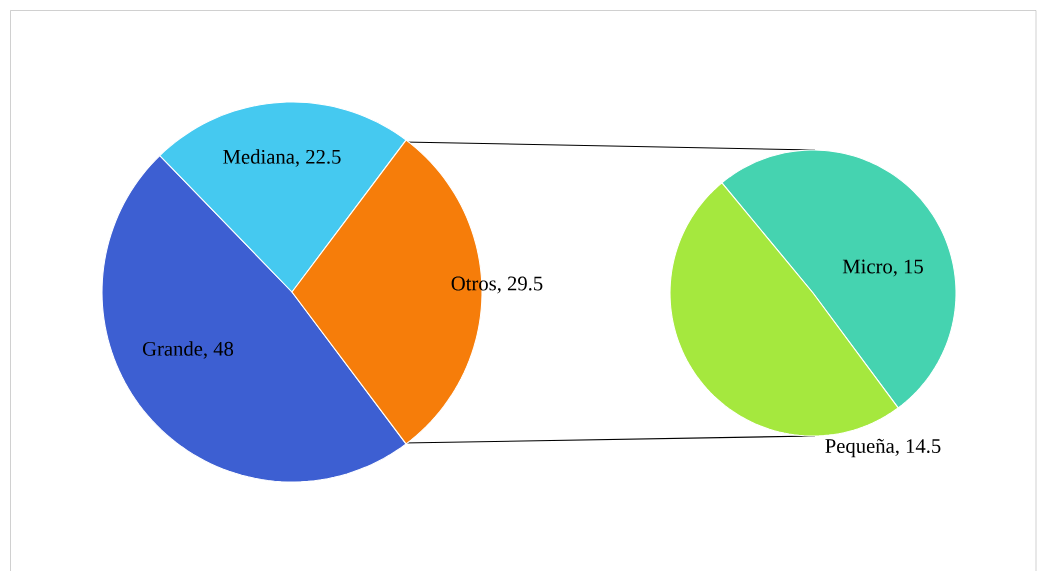  I want to click on data-label: , 22.5, so click(318, 158).